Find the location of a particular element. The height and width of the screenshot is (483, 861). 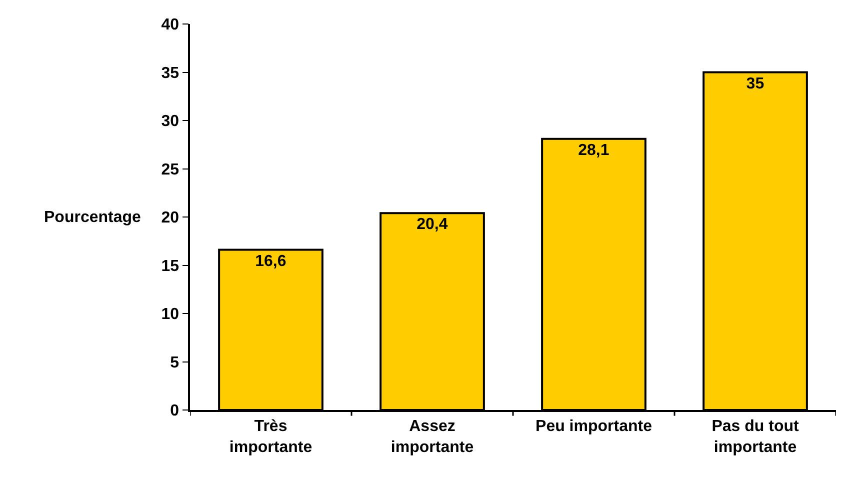

x-tick-label: Pas du tout importante is located at coordinates (756, 437).